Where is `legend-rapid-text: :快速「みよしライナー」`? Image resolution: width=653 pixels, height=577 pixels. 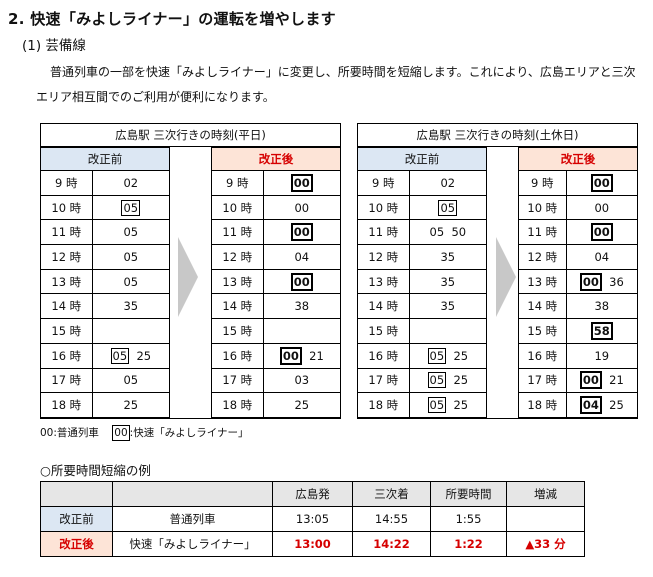
legend-rapid-text: :快速「みよしライナー」 is located at coordinates (189, 433).